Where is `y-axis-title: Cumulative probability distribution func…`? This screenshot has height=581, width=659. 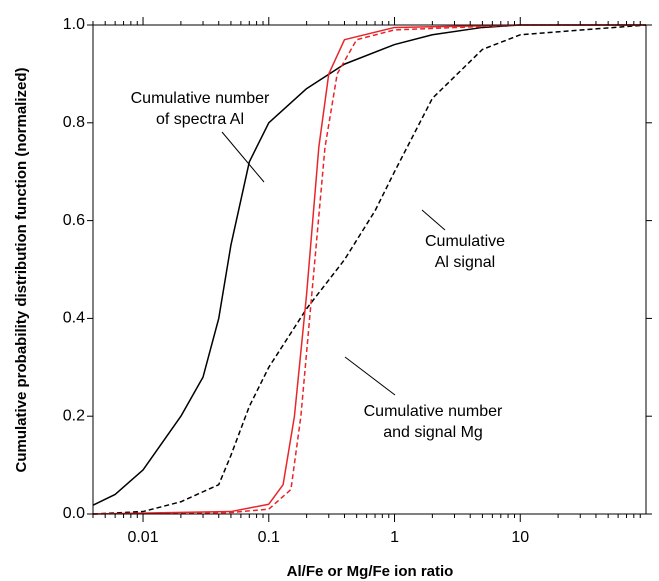 y-axis-title: Cumulative probability distribution func… is located at coordinates (21, 269).